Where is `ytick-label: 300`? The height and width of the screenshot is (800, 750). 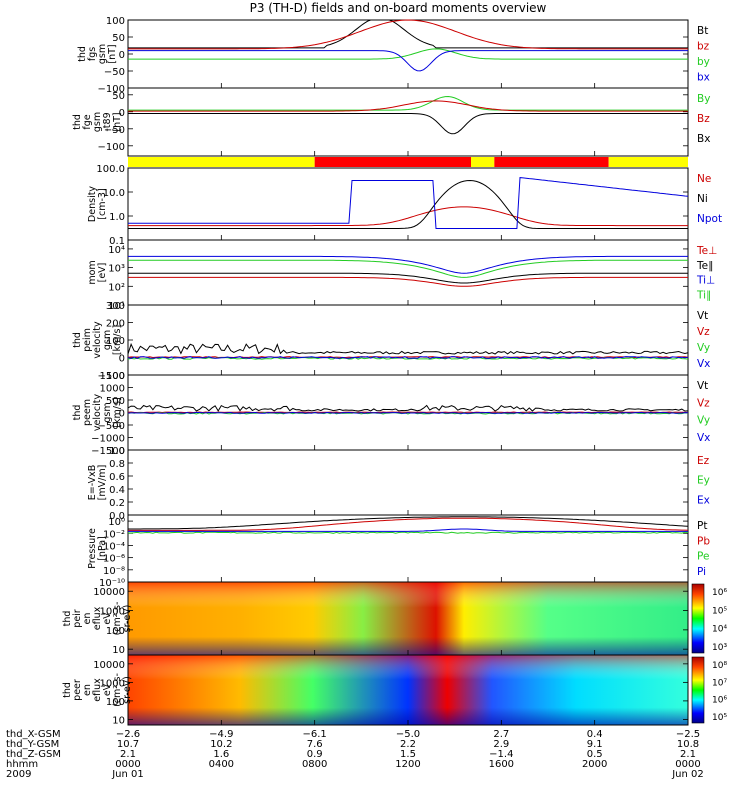
ytick-label: 300 is located at coordinates (115, 306).